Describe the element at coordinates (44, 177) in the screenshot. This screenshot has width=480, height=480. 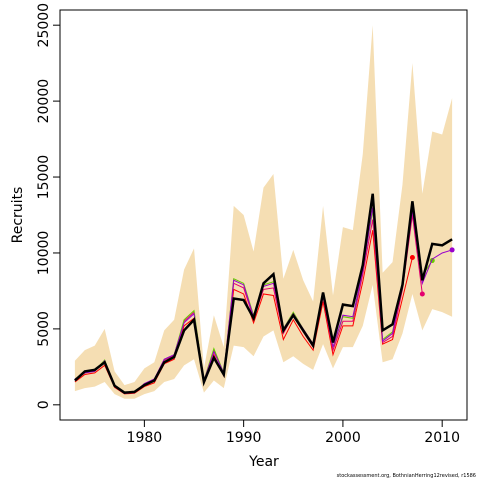
I see `y-tick-label: 15000` at that location.